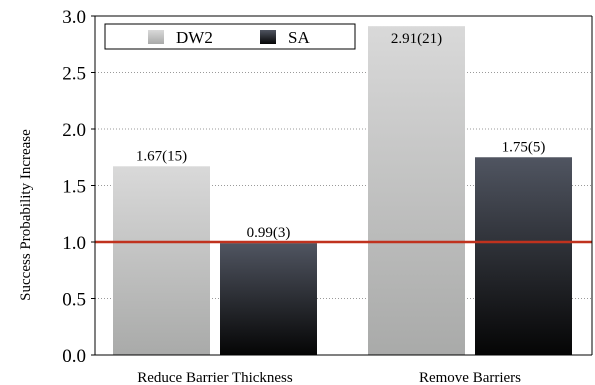  I want to click on x-category-label: Remove Barriers, so click(470, 377).